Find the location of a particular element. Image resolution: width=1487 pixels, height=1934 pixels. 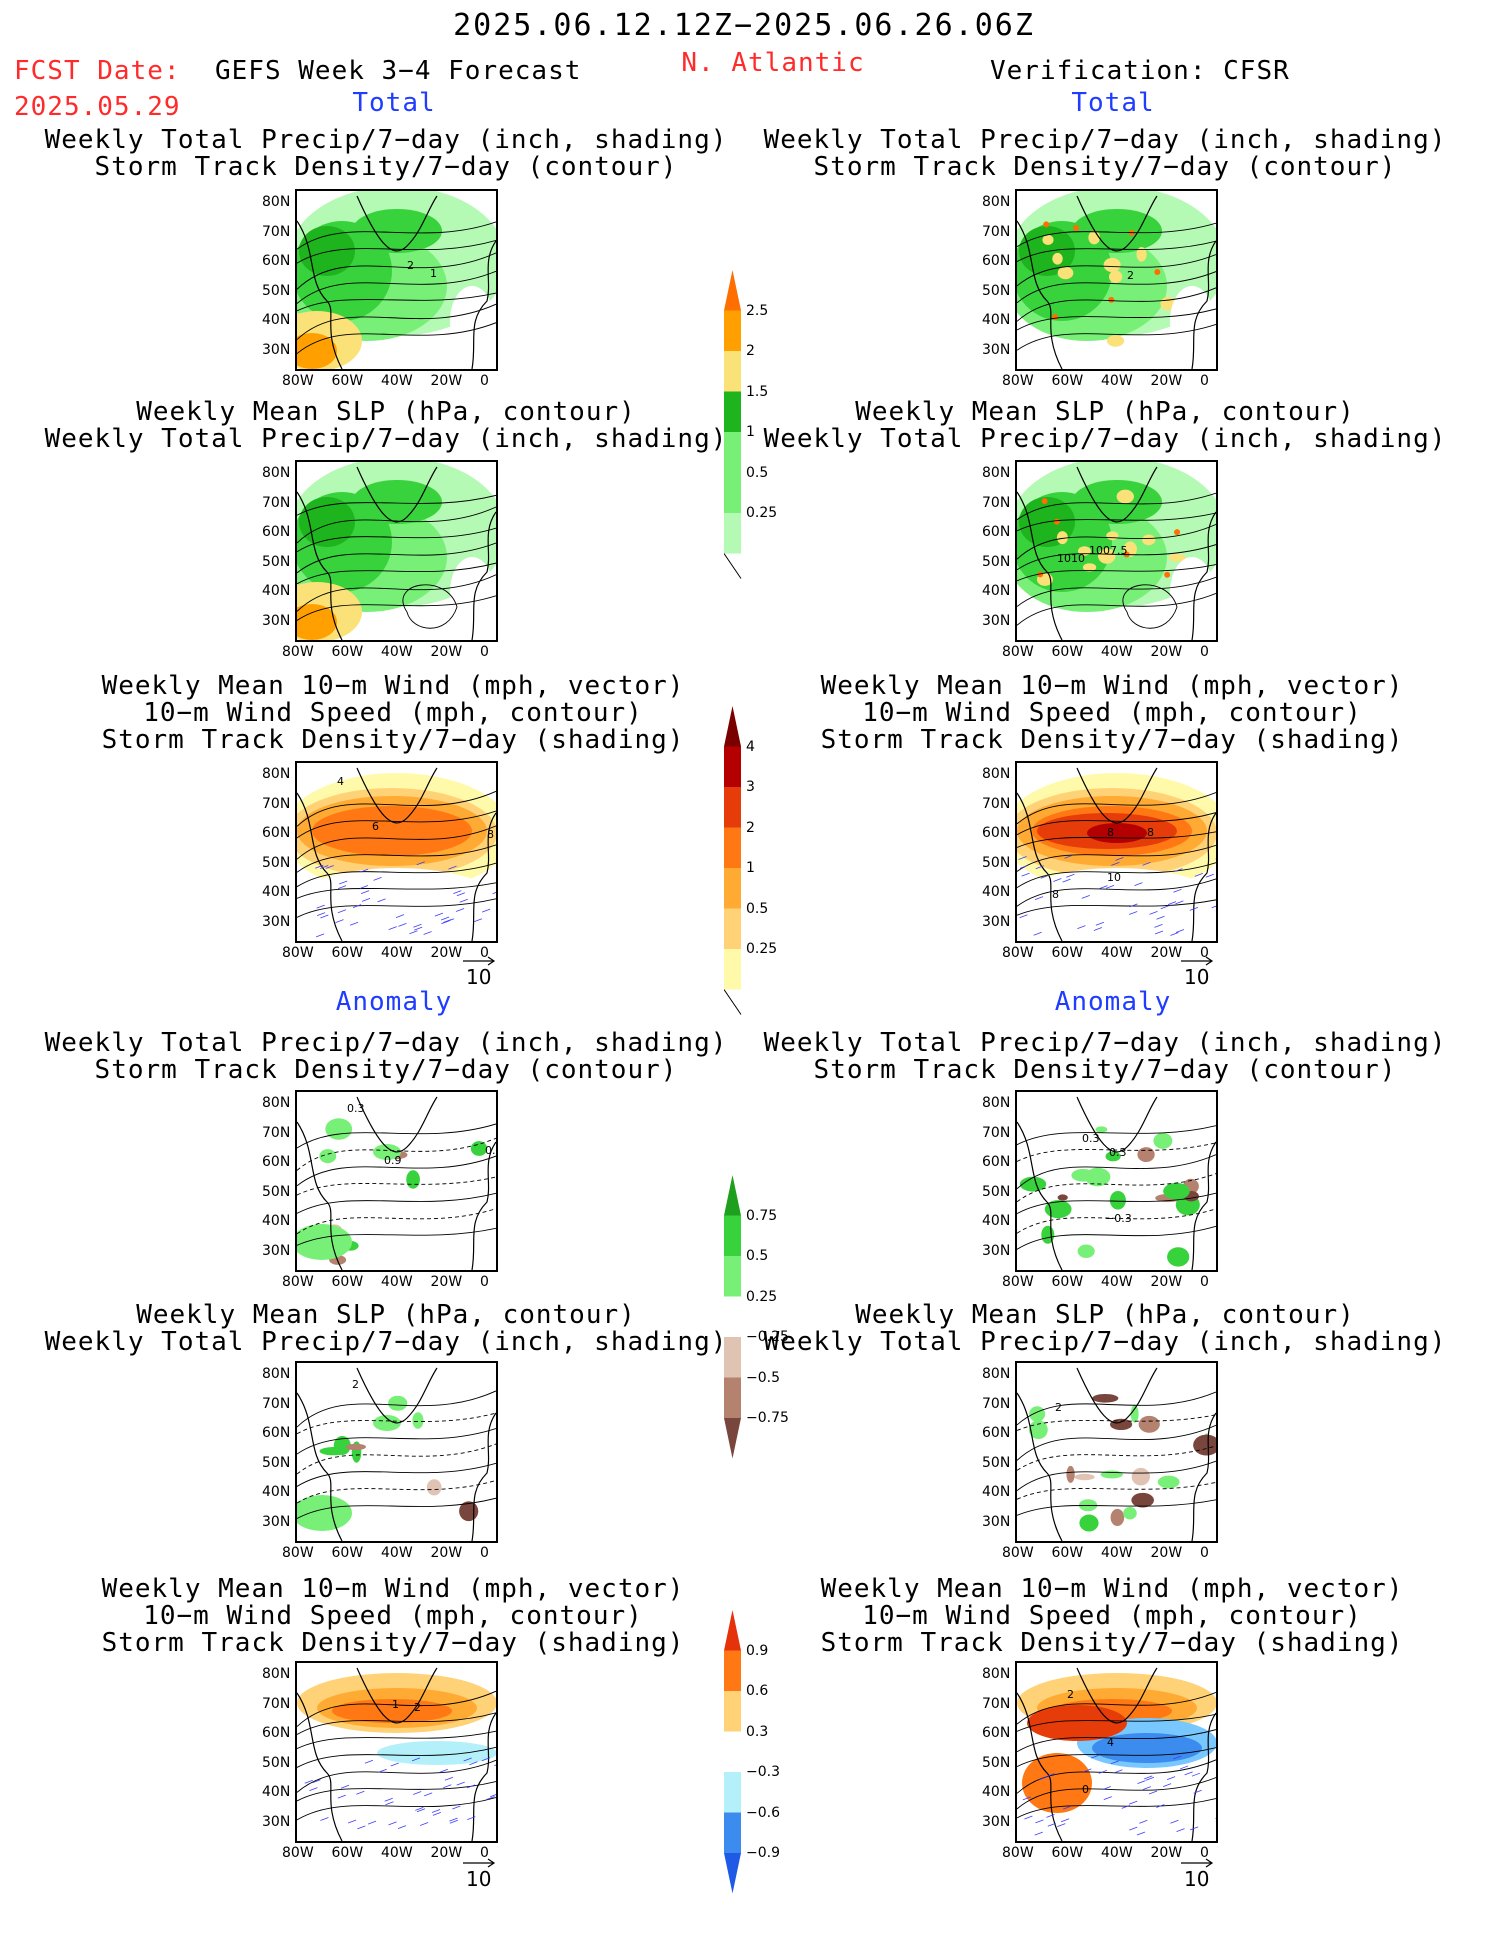

map-canvas: 8 8 10 8 is located at coordinates (1116, 854).